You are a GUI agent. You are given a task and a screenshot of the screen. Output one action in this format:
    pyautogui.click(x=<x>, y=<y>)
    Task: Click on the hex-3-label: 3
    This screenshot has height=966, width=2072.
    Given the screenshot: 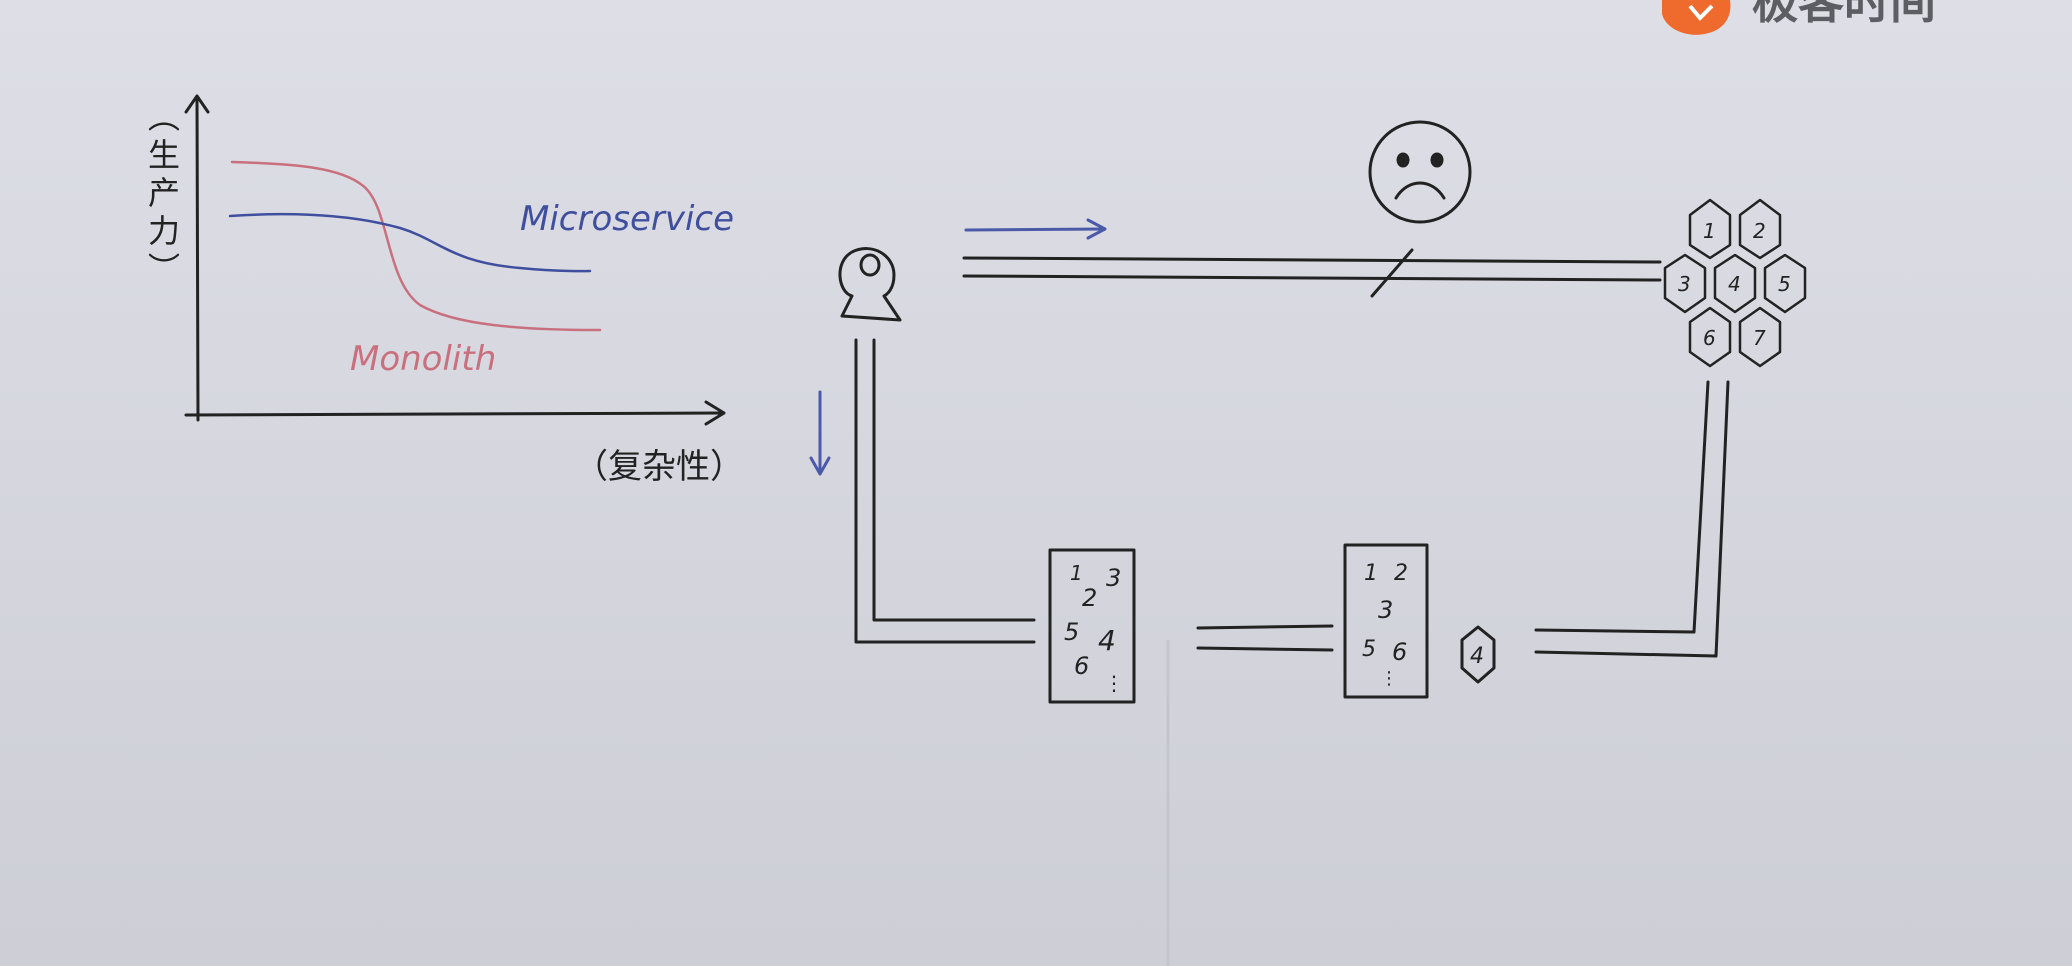 What is the action you would take?
    pyautogui.click(x=1684, y=284)
    